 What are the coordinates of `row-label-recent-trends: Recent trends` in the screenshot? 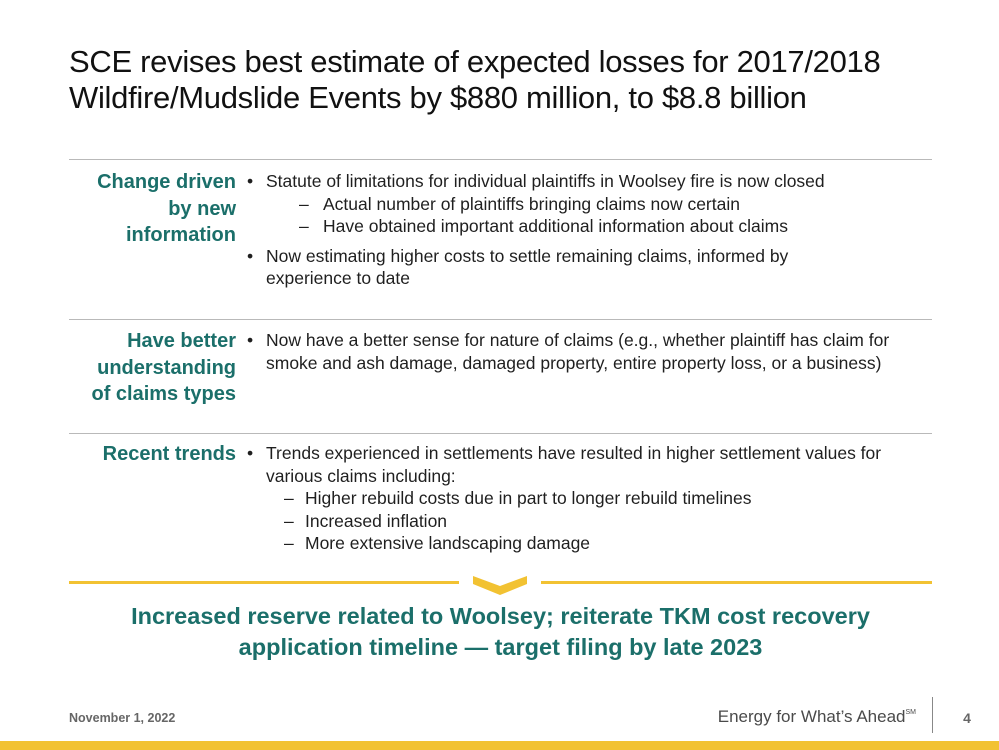 It's located at (169, 454).